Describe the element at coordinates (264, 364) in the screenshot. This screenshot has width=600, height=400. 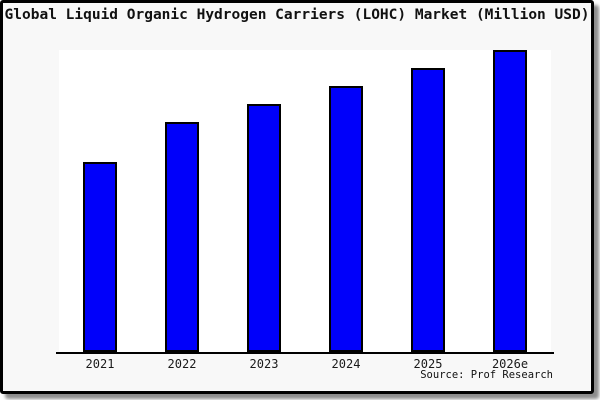
I see `x-tick-label-2023: 2023` at that location.